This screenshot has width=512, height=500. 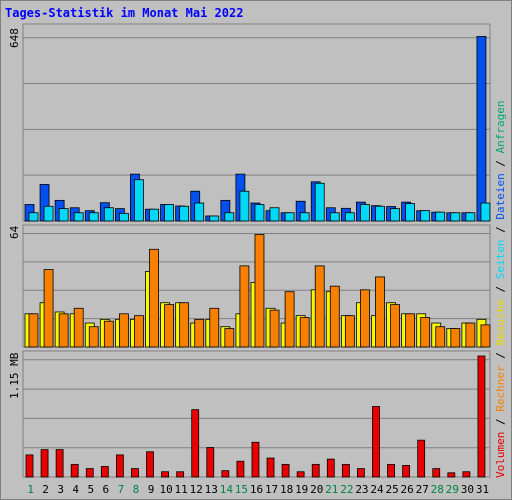 What do you see at coordinates (301, 489) in the screenshot?
I see `x-tick-label-day-19: 19` at bounding box center [301, 489].